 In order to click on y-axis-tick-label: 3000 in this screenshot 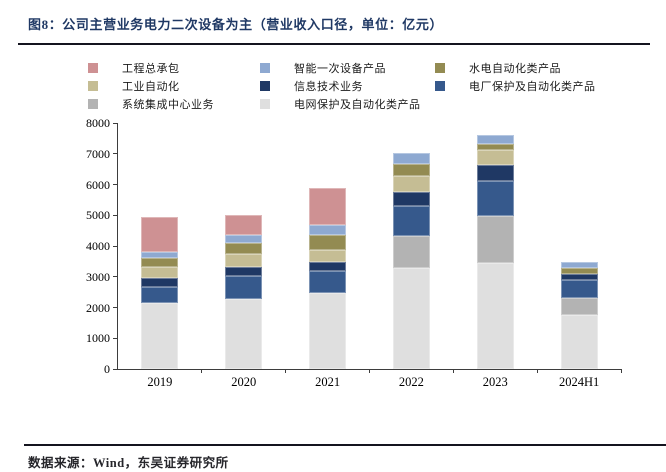, I will do `click(98, 276)`.